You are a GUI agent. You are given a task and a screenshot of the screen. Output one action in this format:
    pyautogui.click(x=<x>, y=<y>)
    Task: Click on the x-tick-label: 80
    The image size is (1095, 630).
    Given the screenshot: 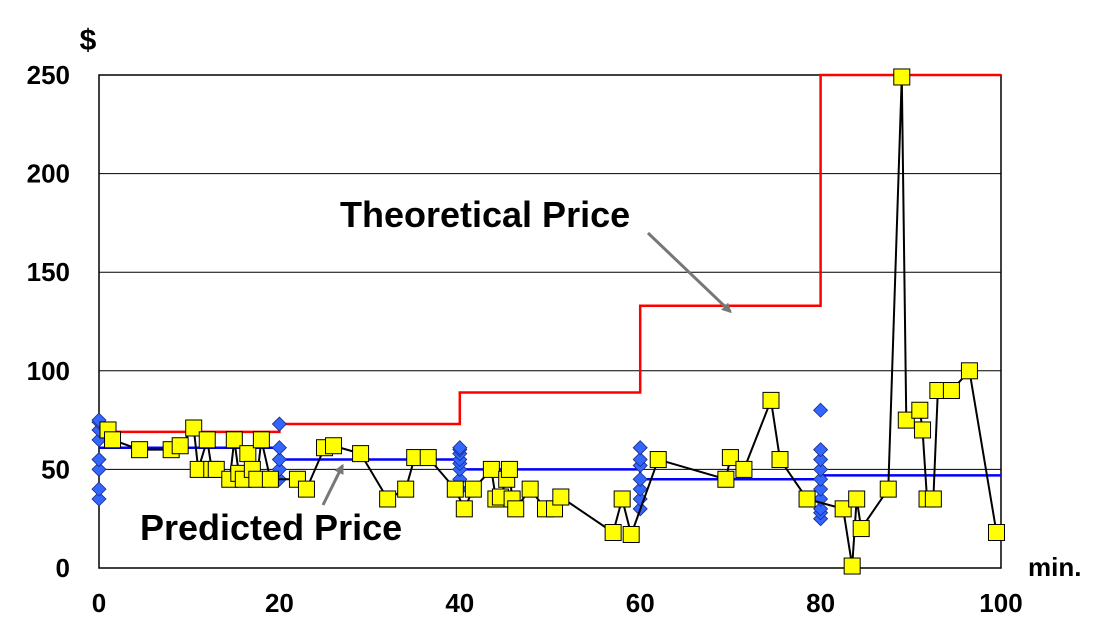 What is the action you would take?
    pyautogui.click(x=820, y=603)
    